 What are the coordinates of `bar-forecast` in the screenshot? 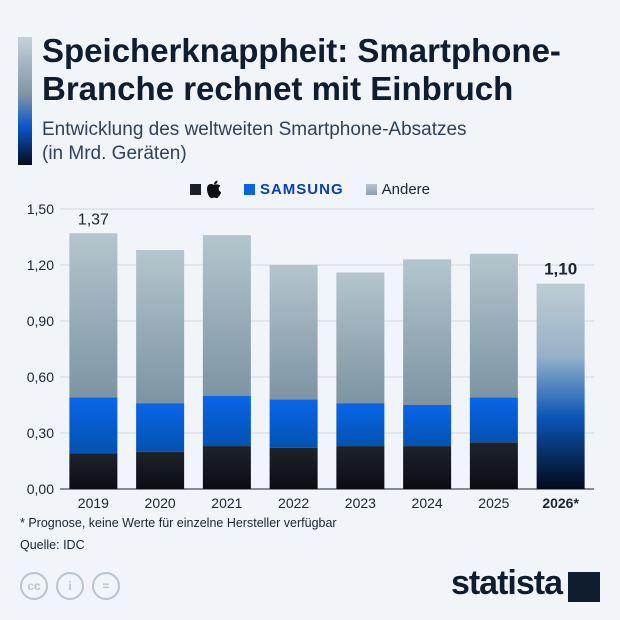 It's located at (560, 386).